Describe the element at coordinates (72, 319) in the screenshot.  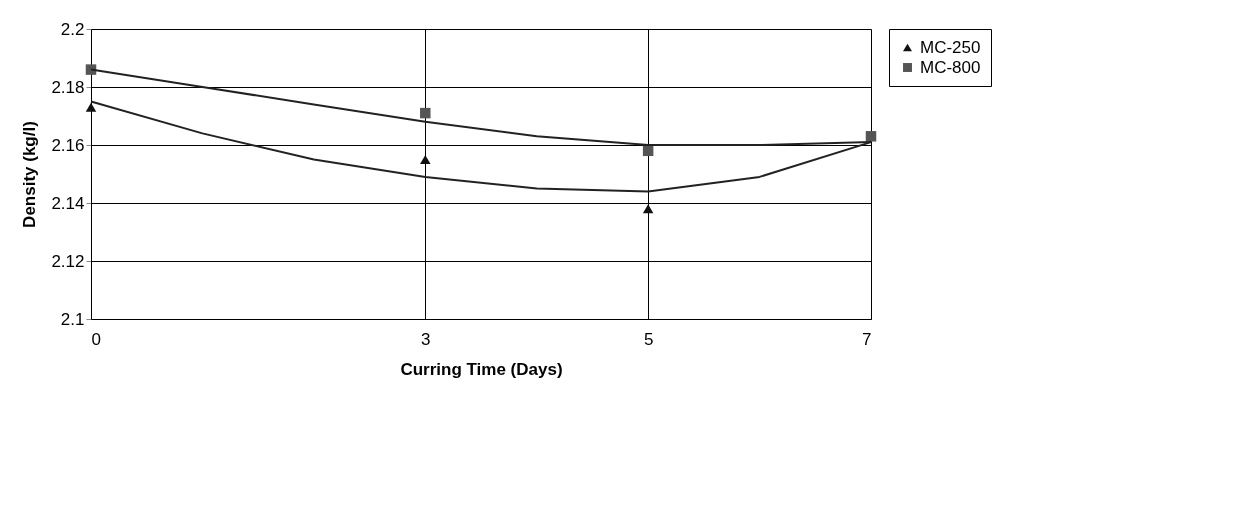
I see `y-tick-label: 2.1` at that location.